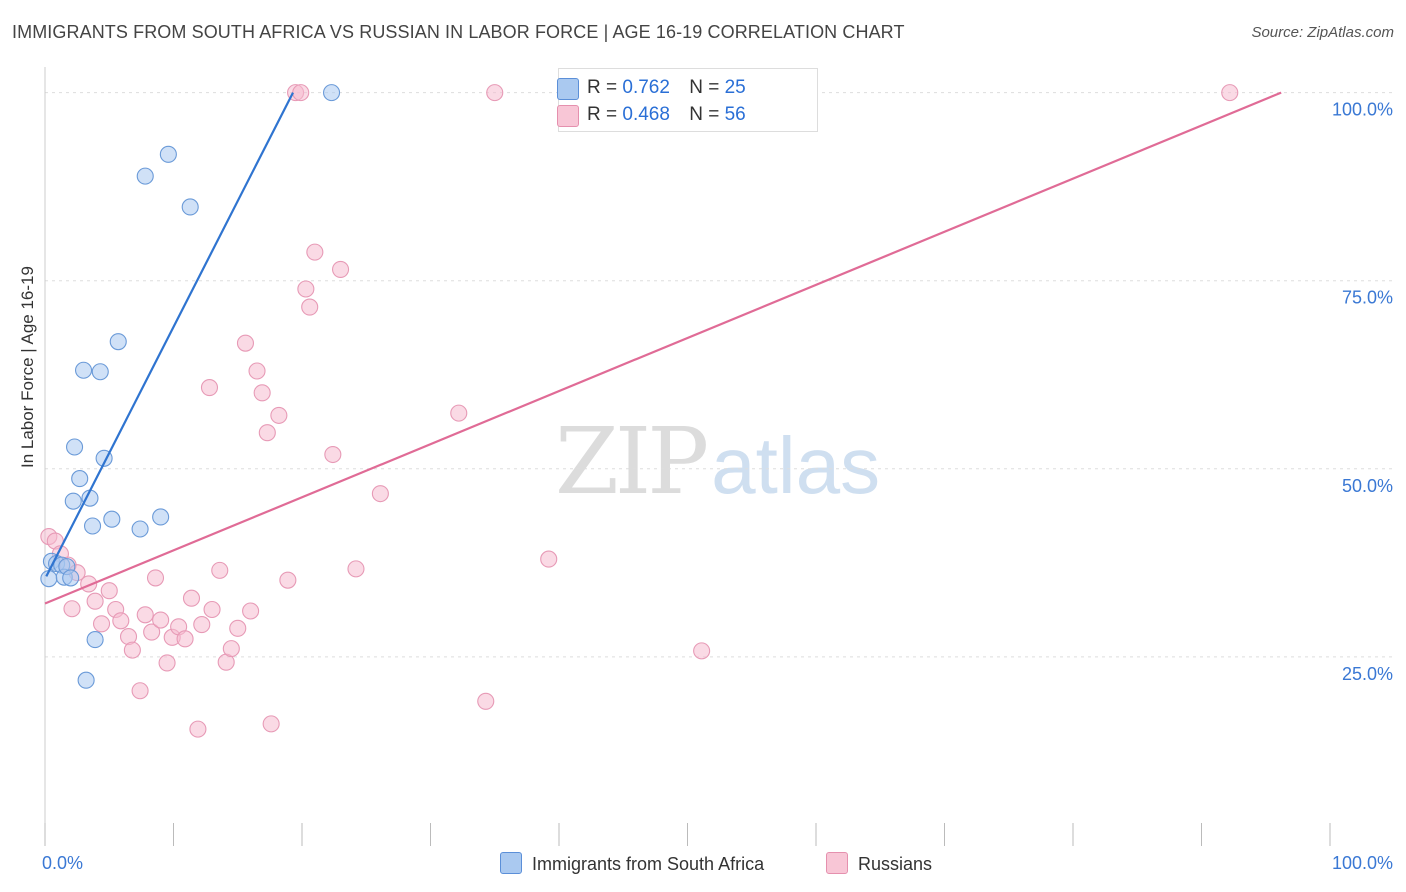 The height and width of the screenshot is (892, 1406). Describe the element at coordinates (568, 89) in the screenshot. I see `legend-swatch-south-africa` at that location.